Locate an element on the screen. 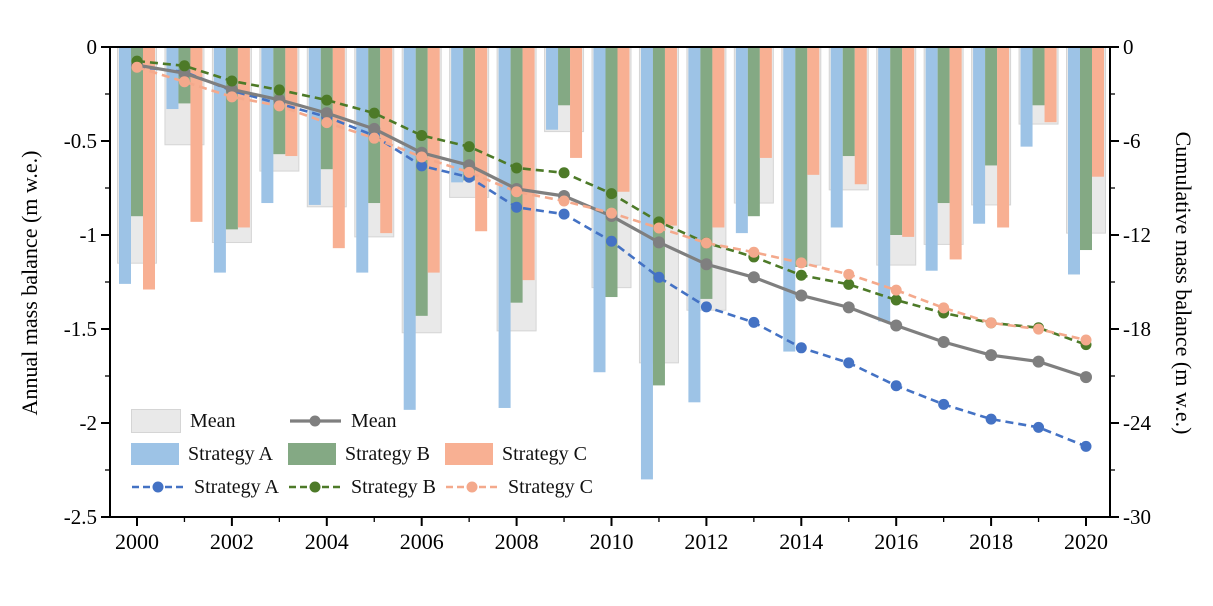 Image resolution: width=1213 pixels, height=606 pixels. strategy-a-line-sample is located at coordinates (158, 487).